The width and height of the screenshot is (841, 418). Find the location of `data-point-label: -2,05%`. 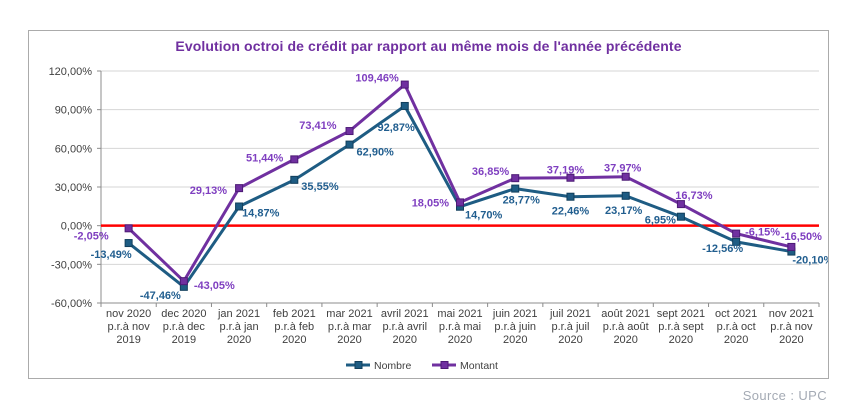

data-point-label: -2,05% is located at coordinates (91, 236).